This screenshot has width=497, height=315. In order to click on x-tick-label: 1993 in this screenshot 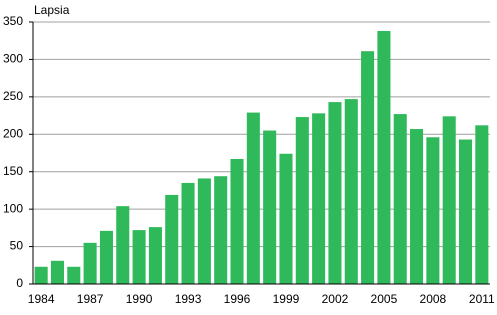, I will do `click(188, 299)`.